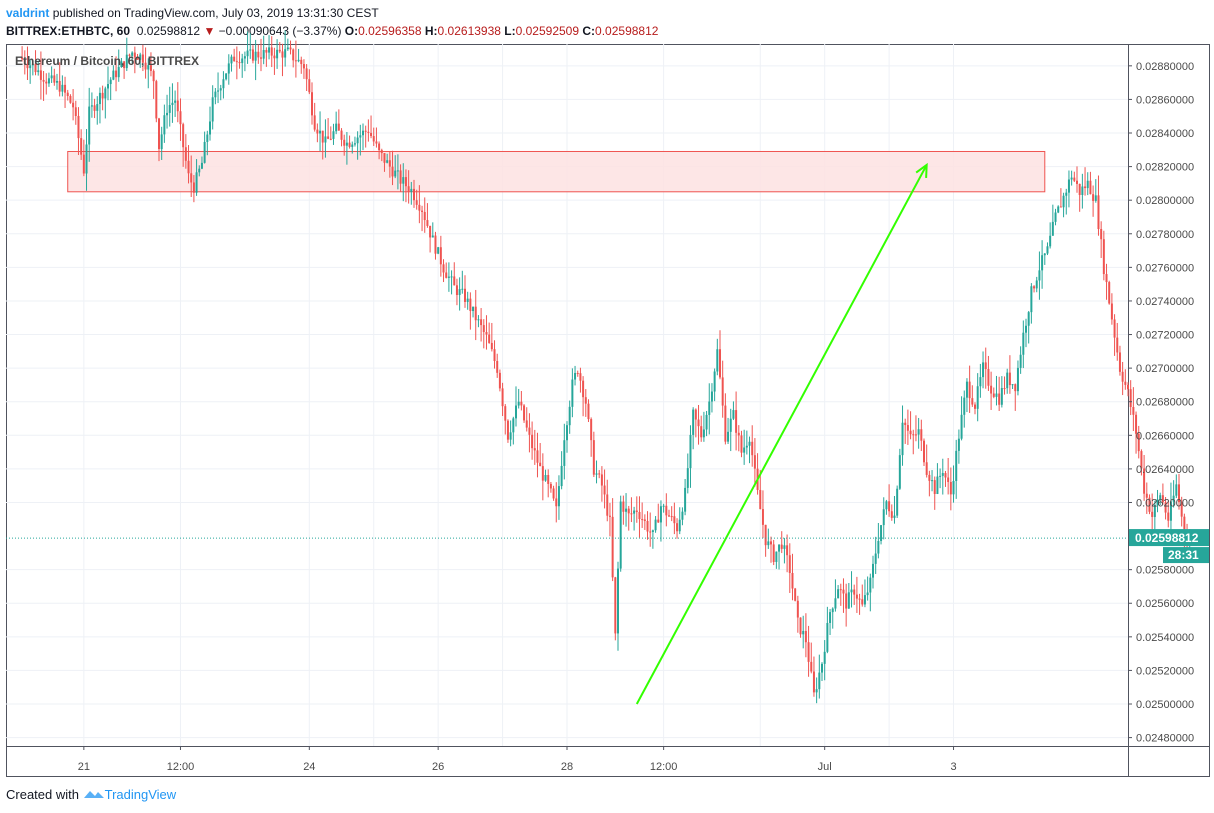 This screenshot has width=1214, height=813. What do you see at coordinates (1165, 302) in the screenshot?
I see `price-tick-label: 0.02740000` at bounding box center [1165, 302].